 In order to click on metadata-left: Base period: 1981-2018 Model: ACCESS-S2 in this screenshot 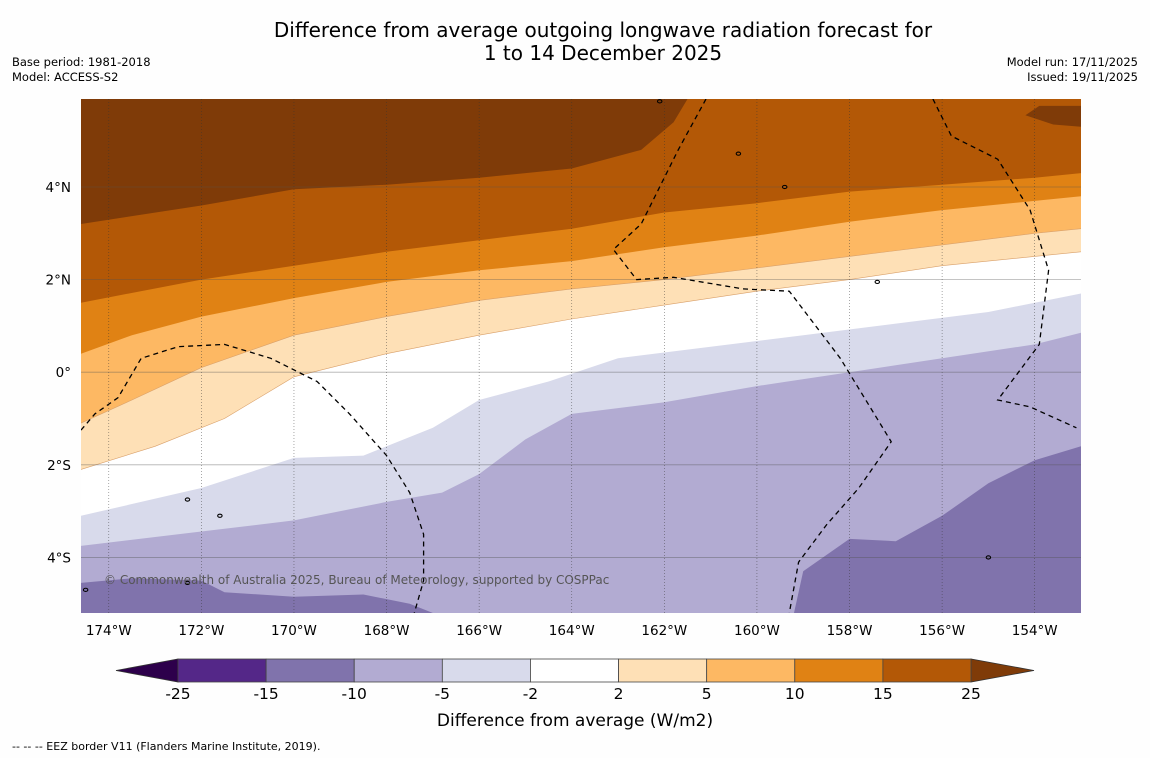, I will do `click(81, 70)`.